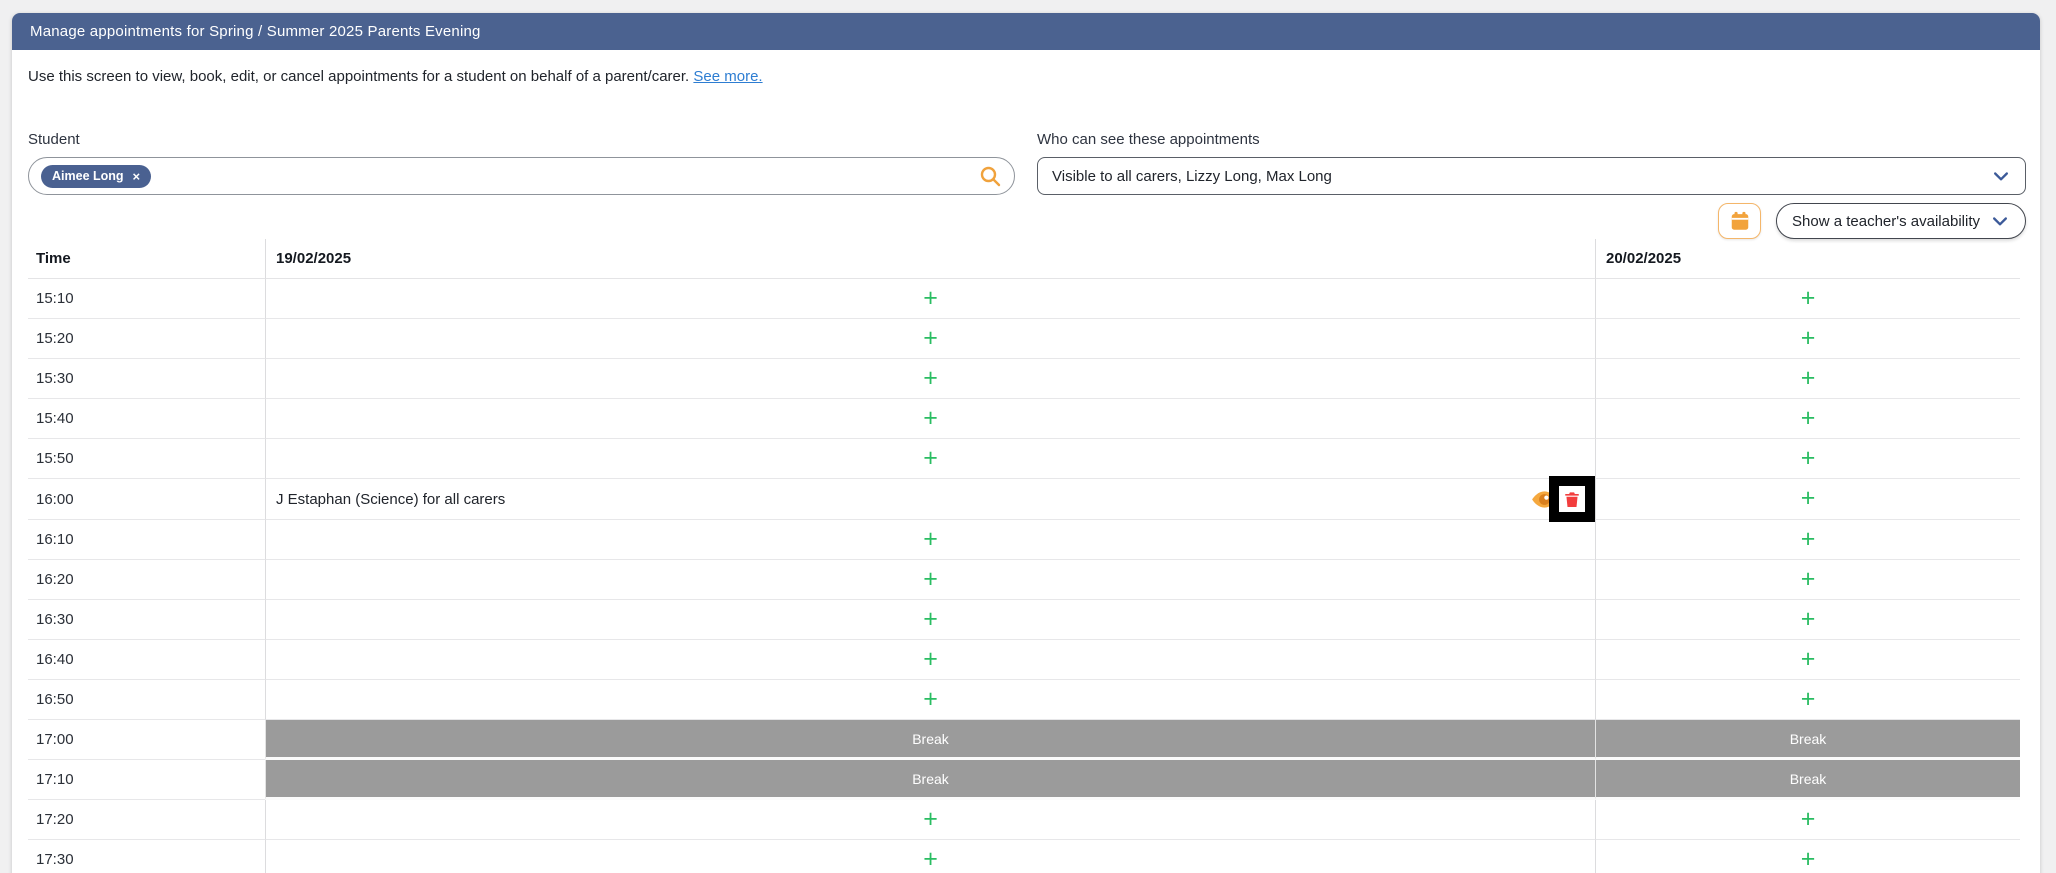 This screenshot has height=873, width=2056. I want to click on table-actions-row: Show a teacher's availability, so click(1027, 221).